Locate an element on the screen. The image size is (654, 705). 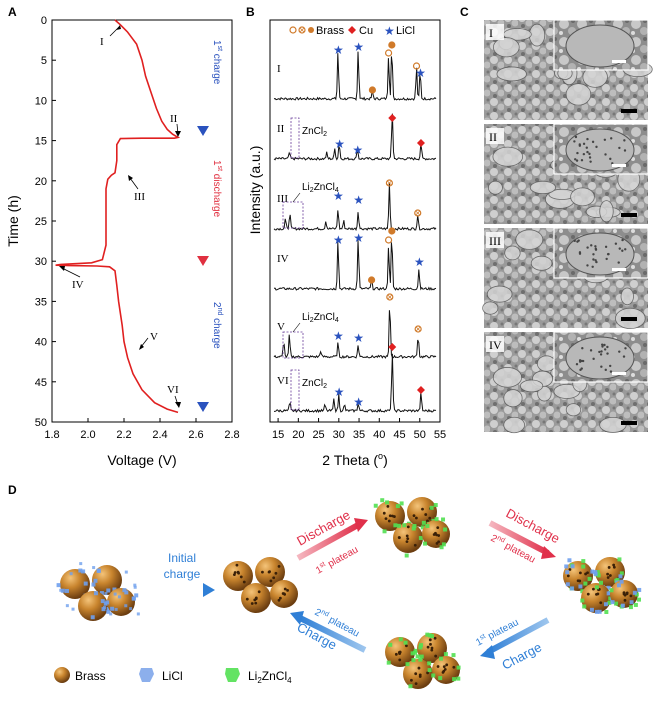
panel-b-legend: Brass Cu ★ LiCl is located at coordinates (352, 31).